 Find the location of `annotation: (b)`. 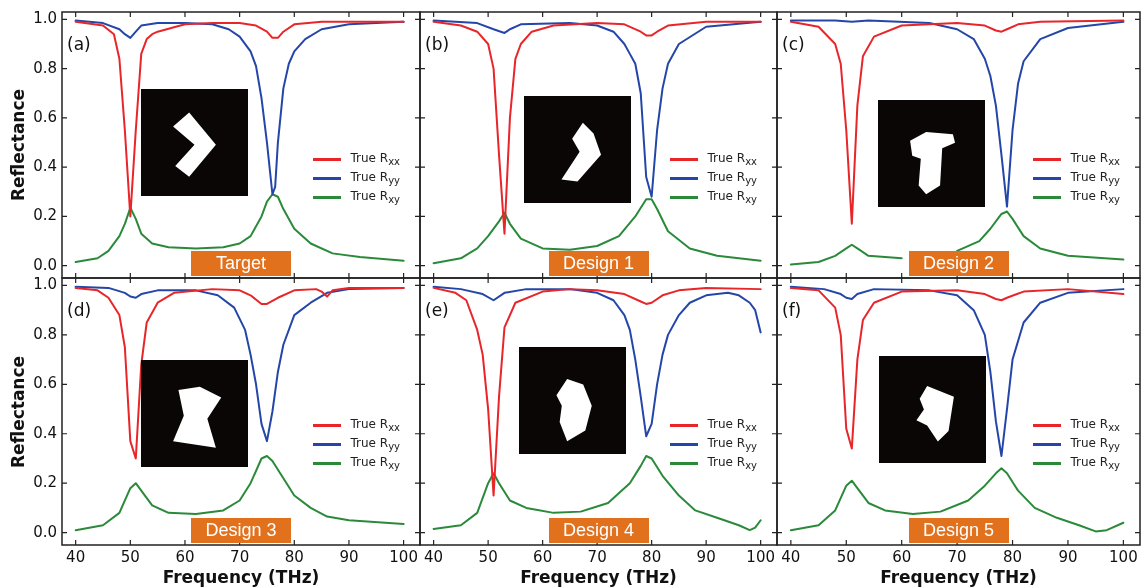

annotation: (b) is located at coordinates (437, 44).